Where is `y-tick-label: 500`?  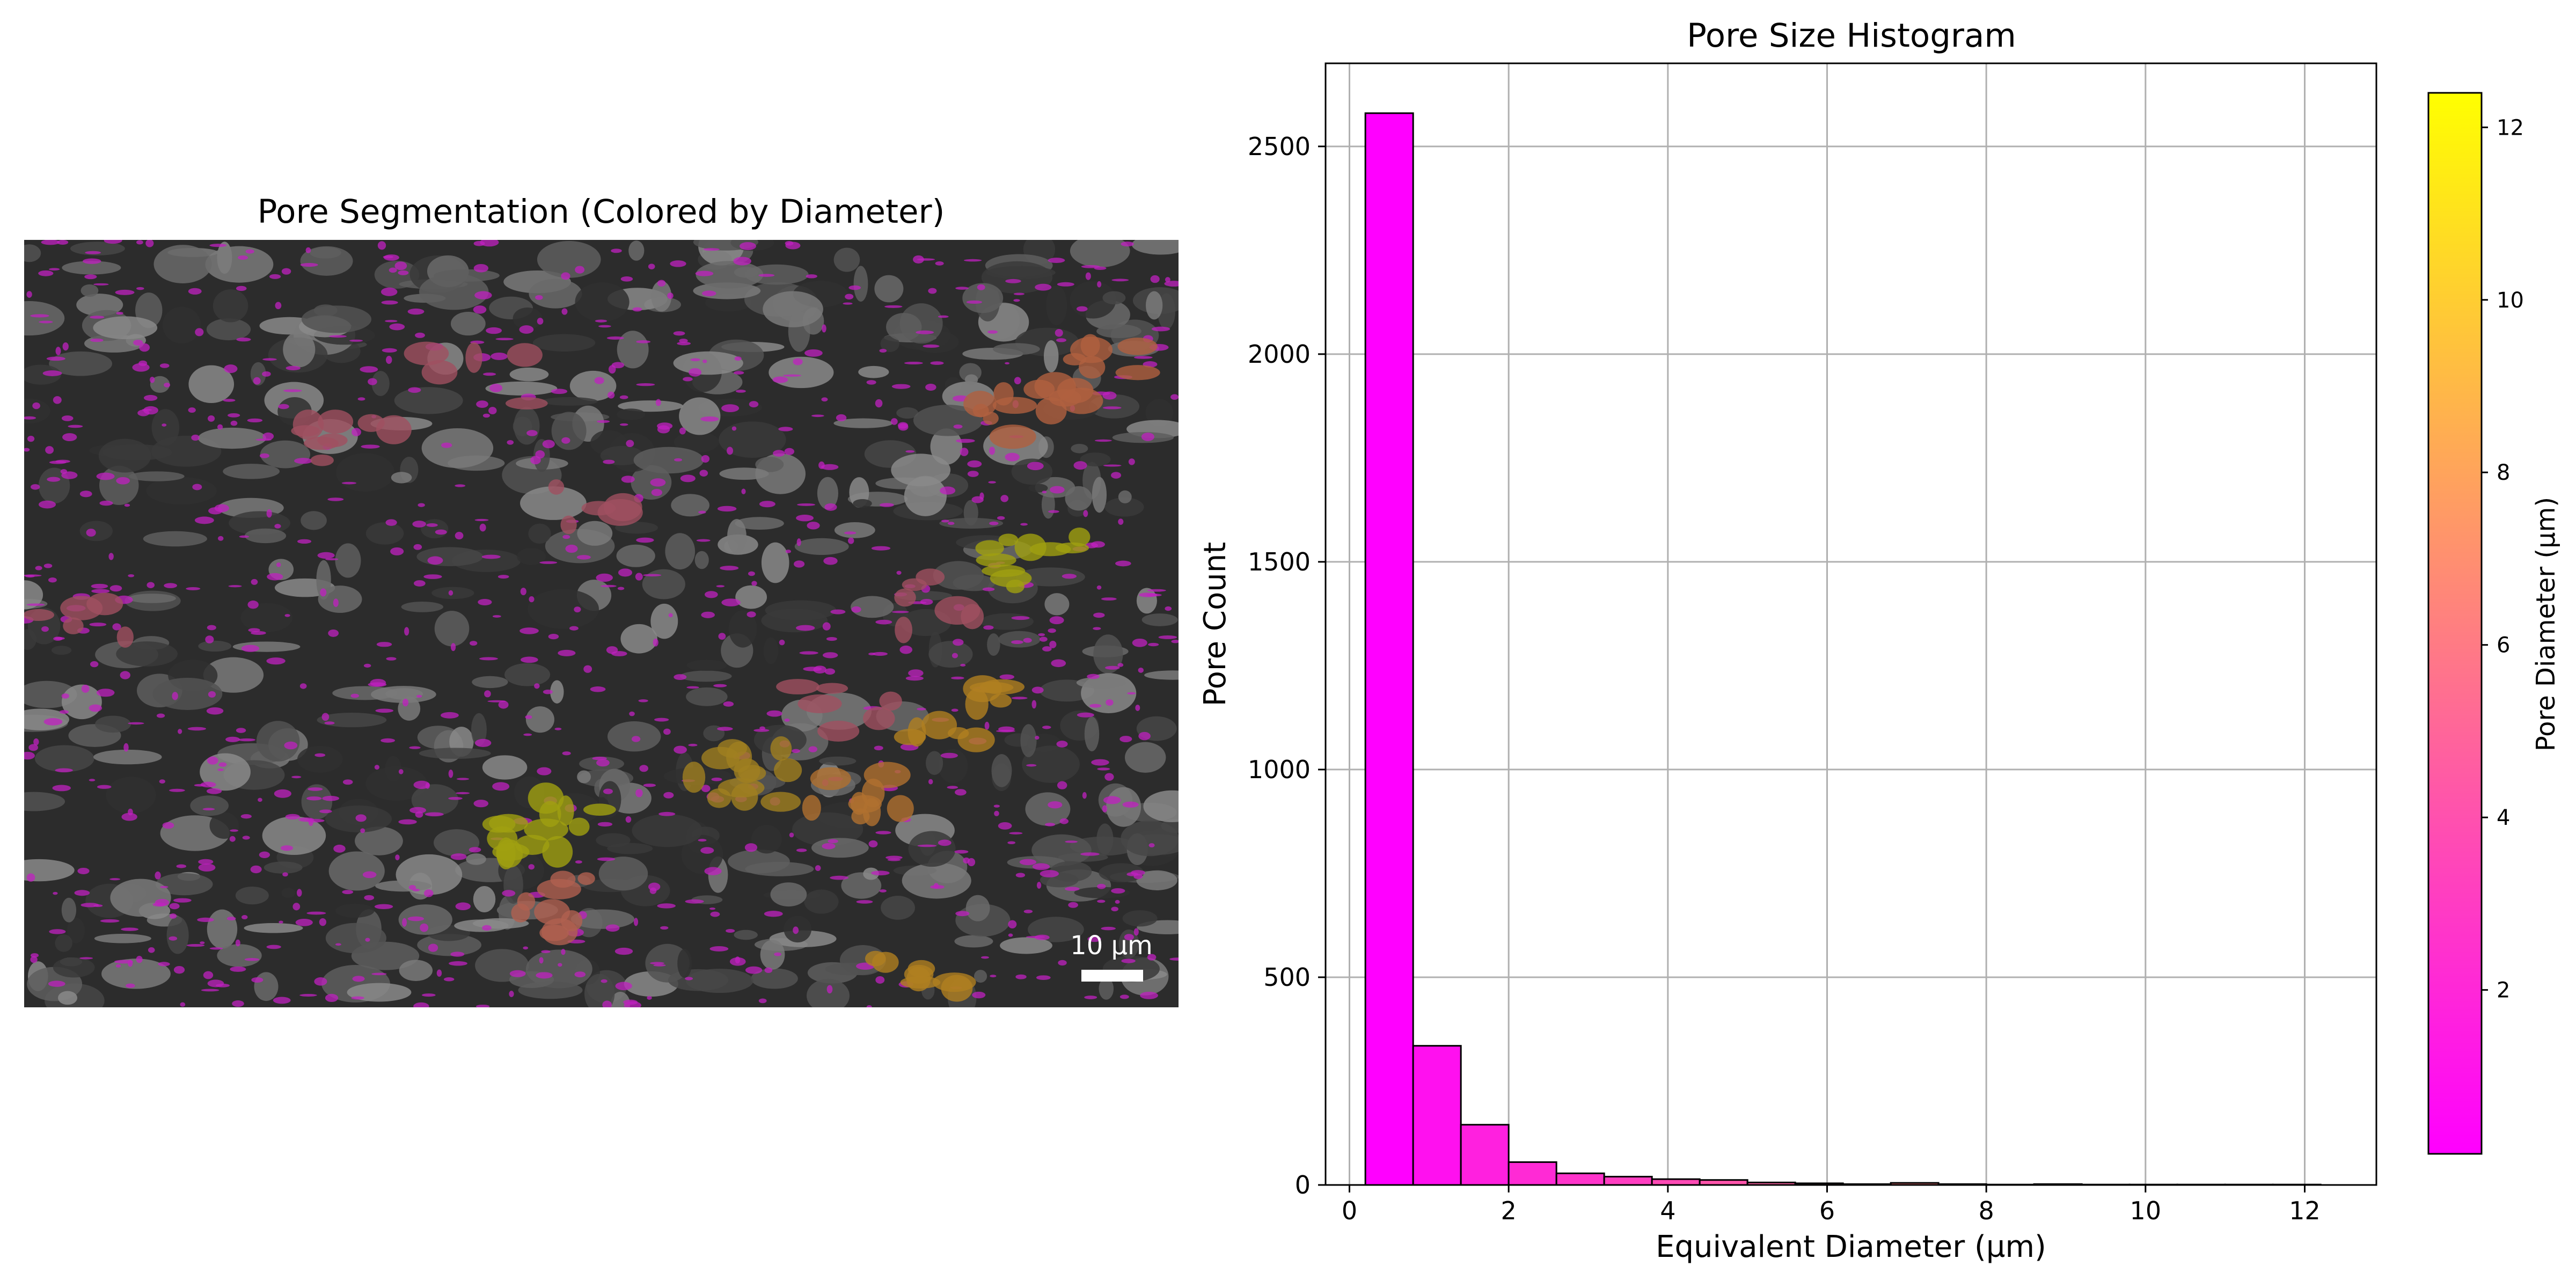
y-tick-label: 500 is located at coordinates (1287, 977).